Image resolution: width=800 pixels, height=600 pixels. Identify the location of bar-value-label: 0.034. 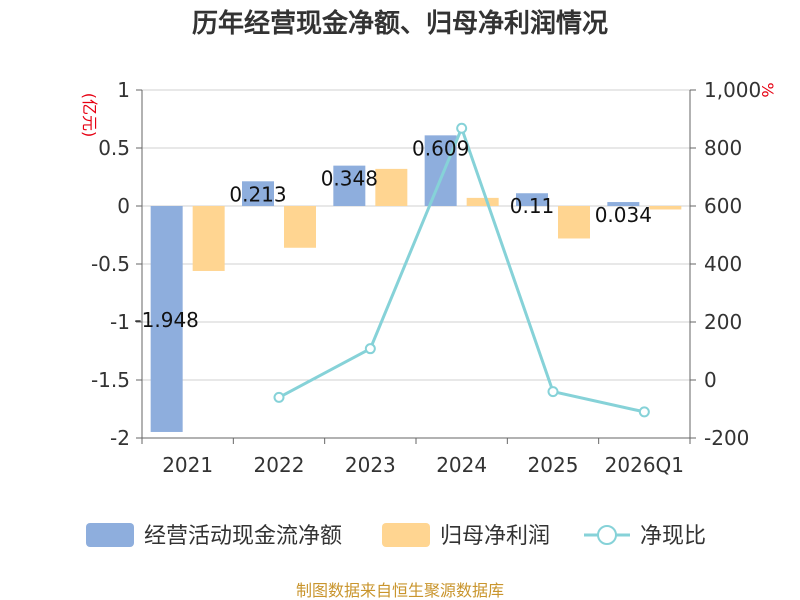
(623, 215).